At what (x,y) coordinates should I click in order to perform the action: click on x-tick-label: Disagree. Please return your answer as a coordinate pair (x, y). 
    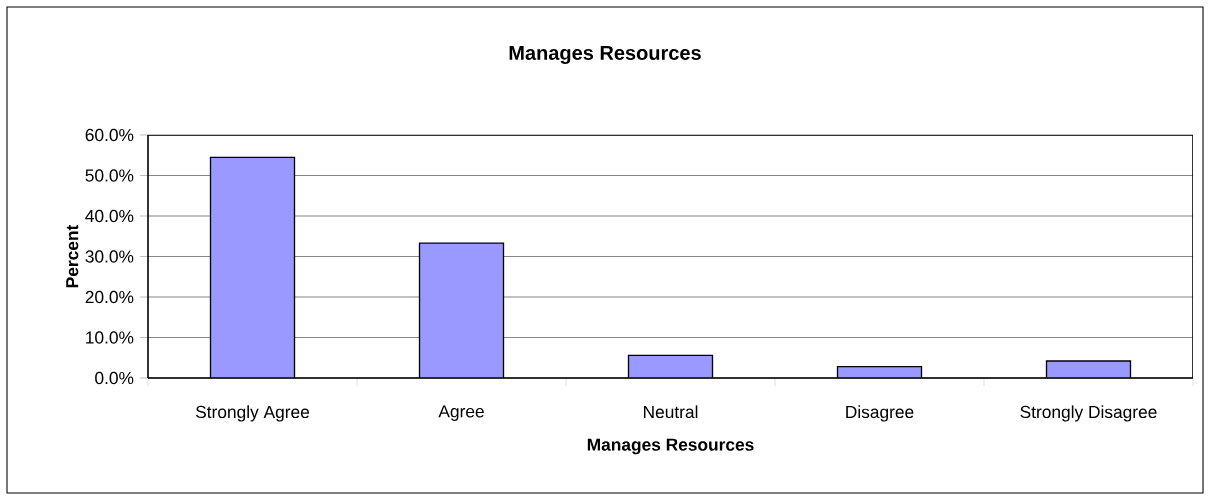
    Looking at the image, I should click on (880, 413).